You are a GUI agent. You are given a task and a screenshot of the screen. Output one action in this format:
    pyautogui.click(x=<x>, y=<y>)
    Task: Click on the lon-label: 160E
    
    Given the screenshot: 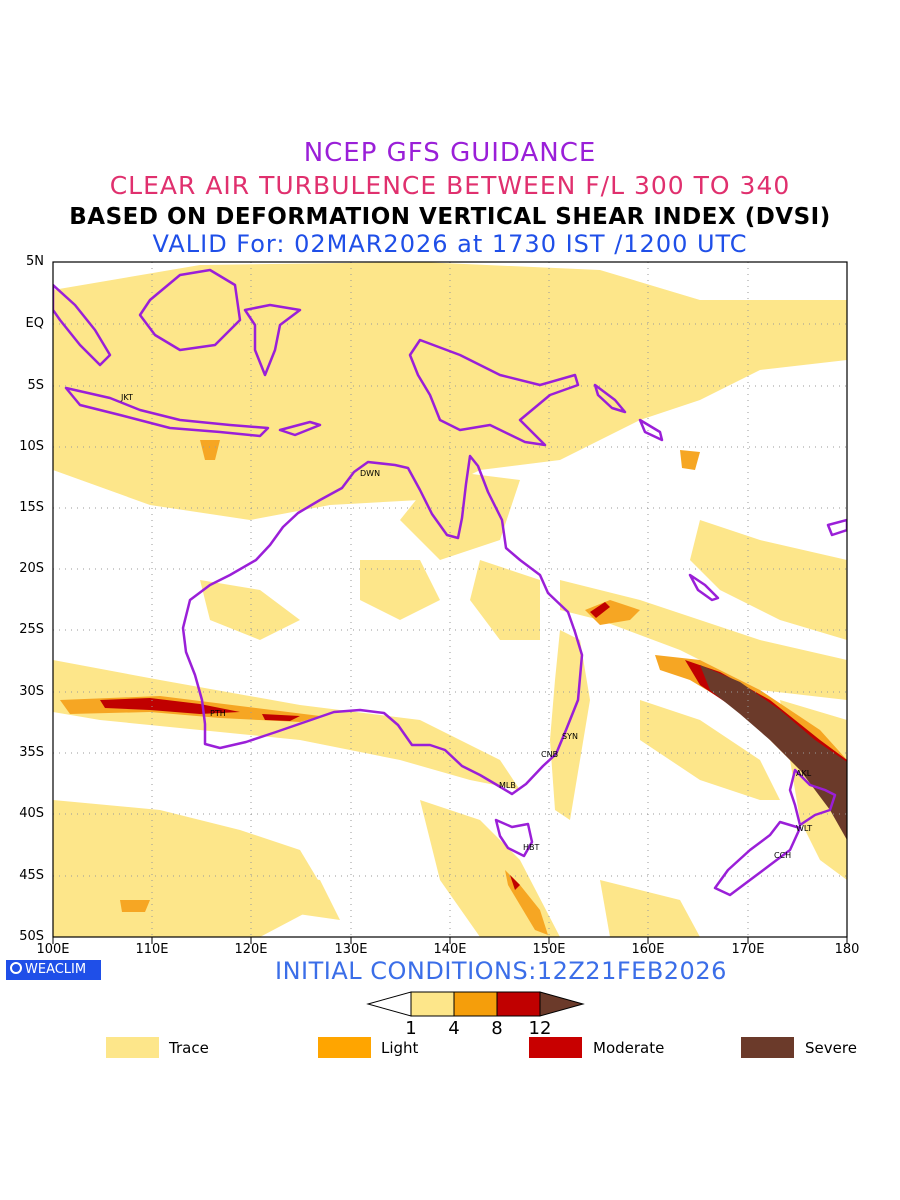 What is the action you would take?
    pyautogui.click(x=648, y=949)
    